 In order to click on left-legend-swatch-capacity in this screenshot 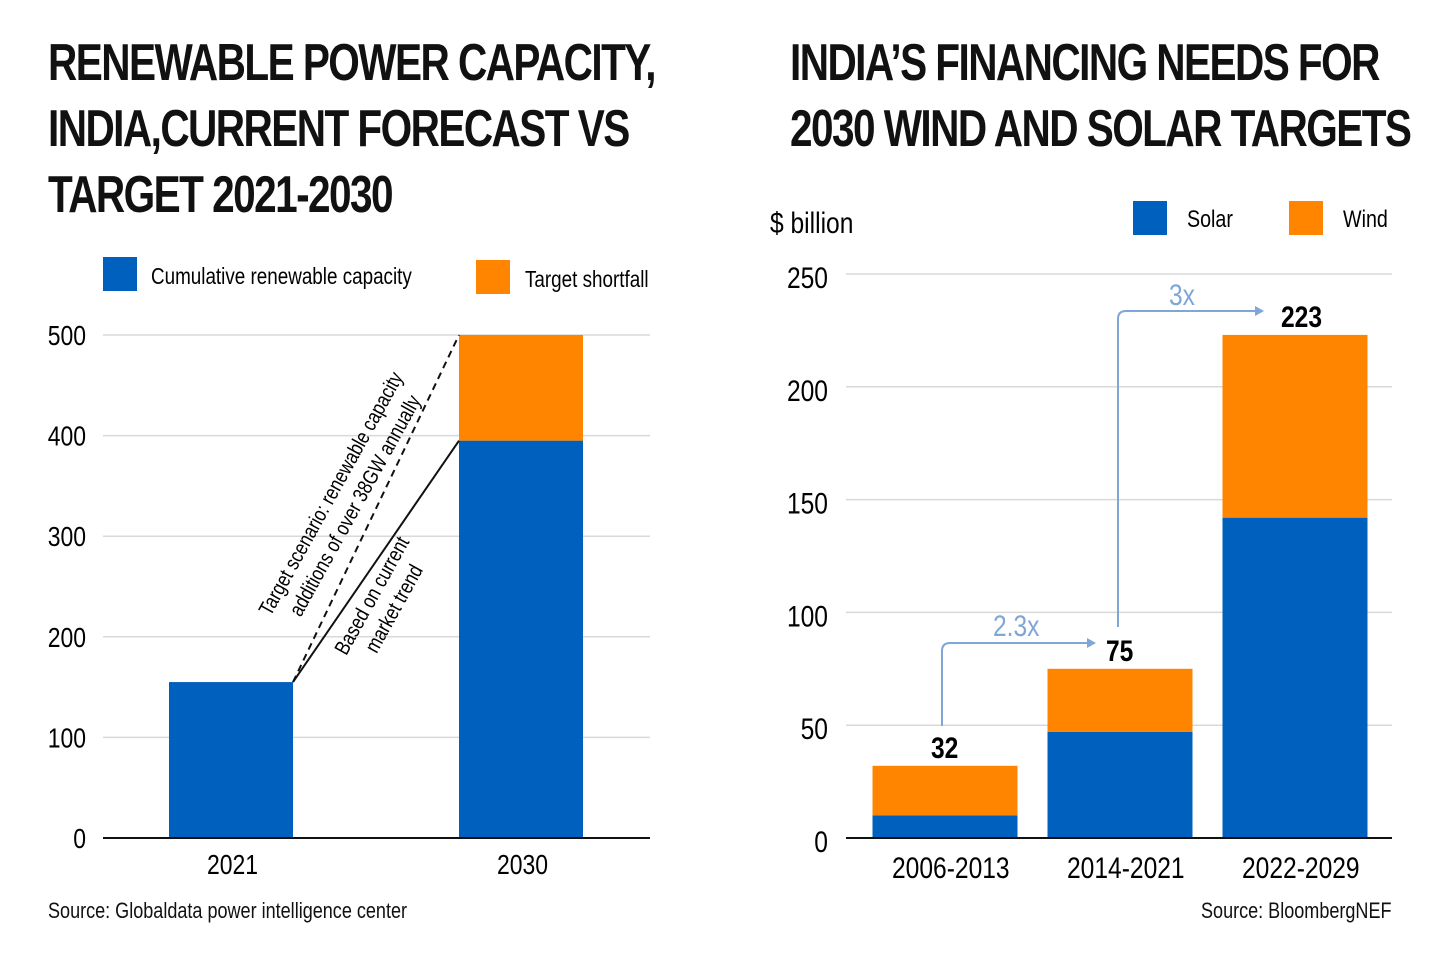, I will do `click(120, 274)`.